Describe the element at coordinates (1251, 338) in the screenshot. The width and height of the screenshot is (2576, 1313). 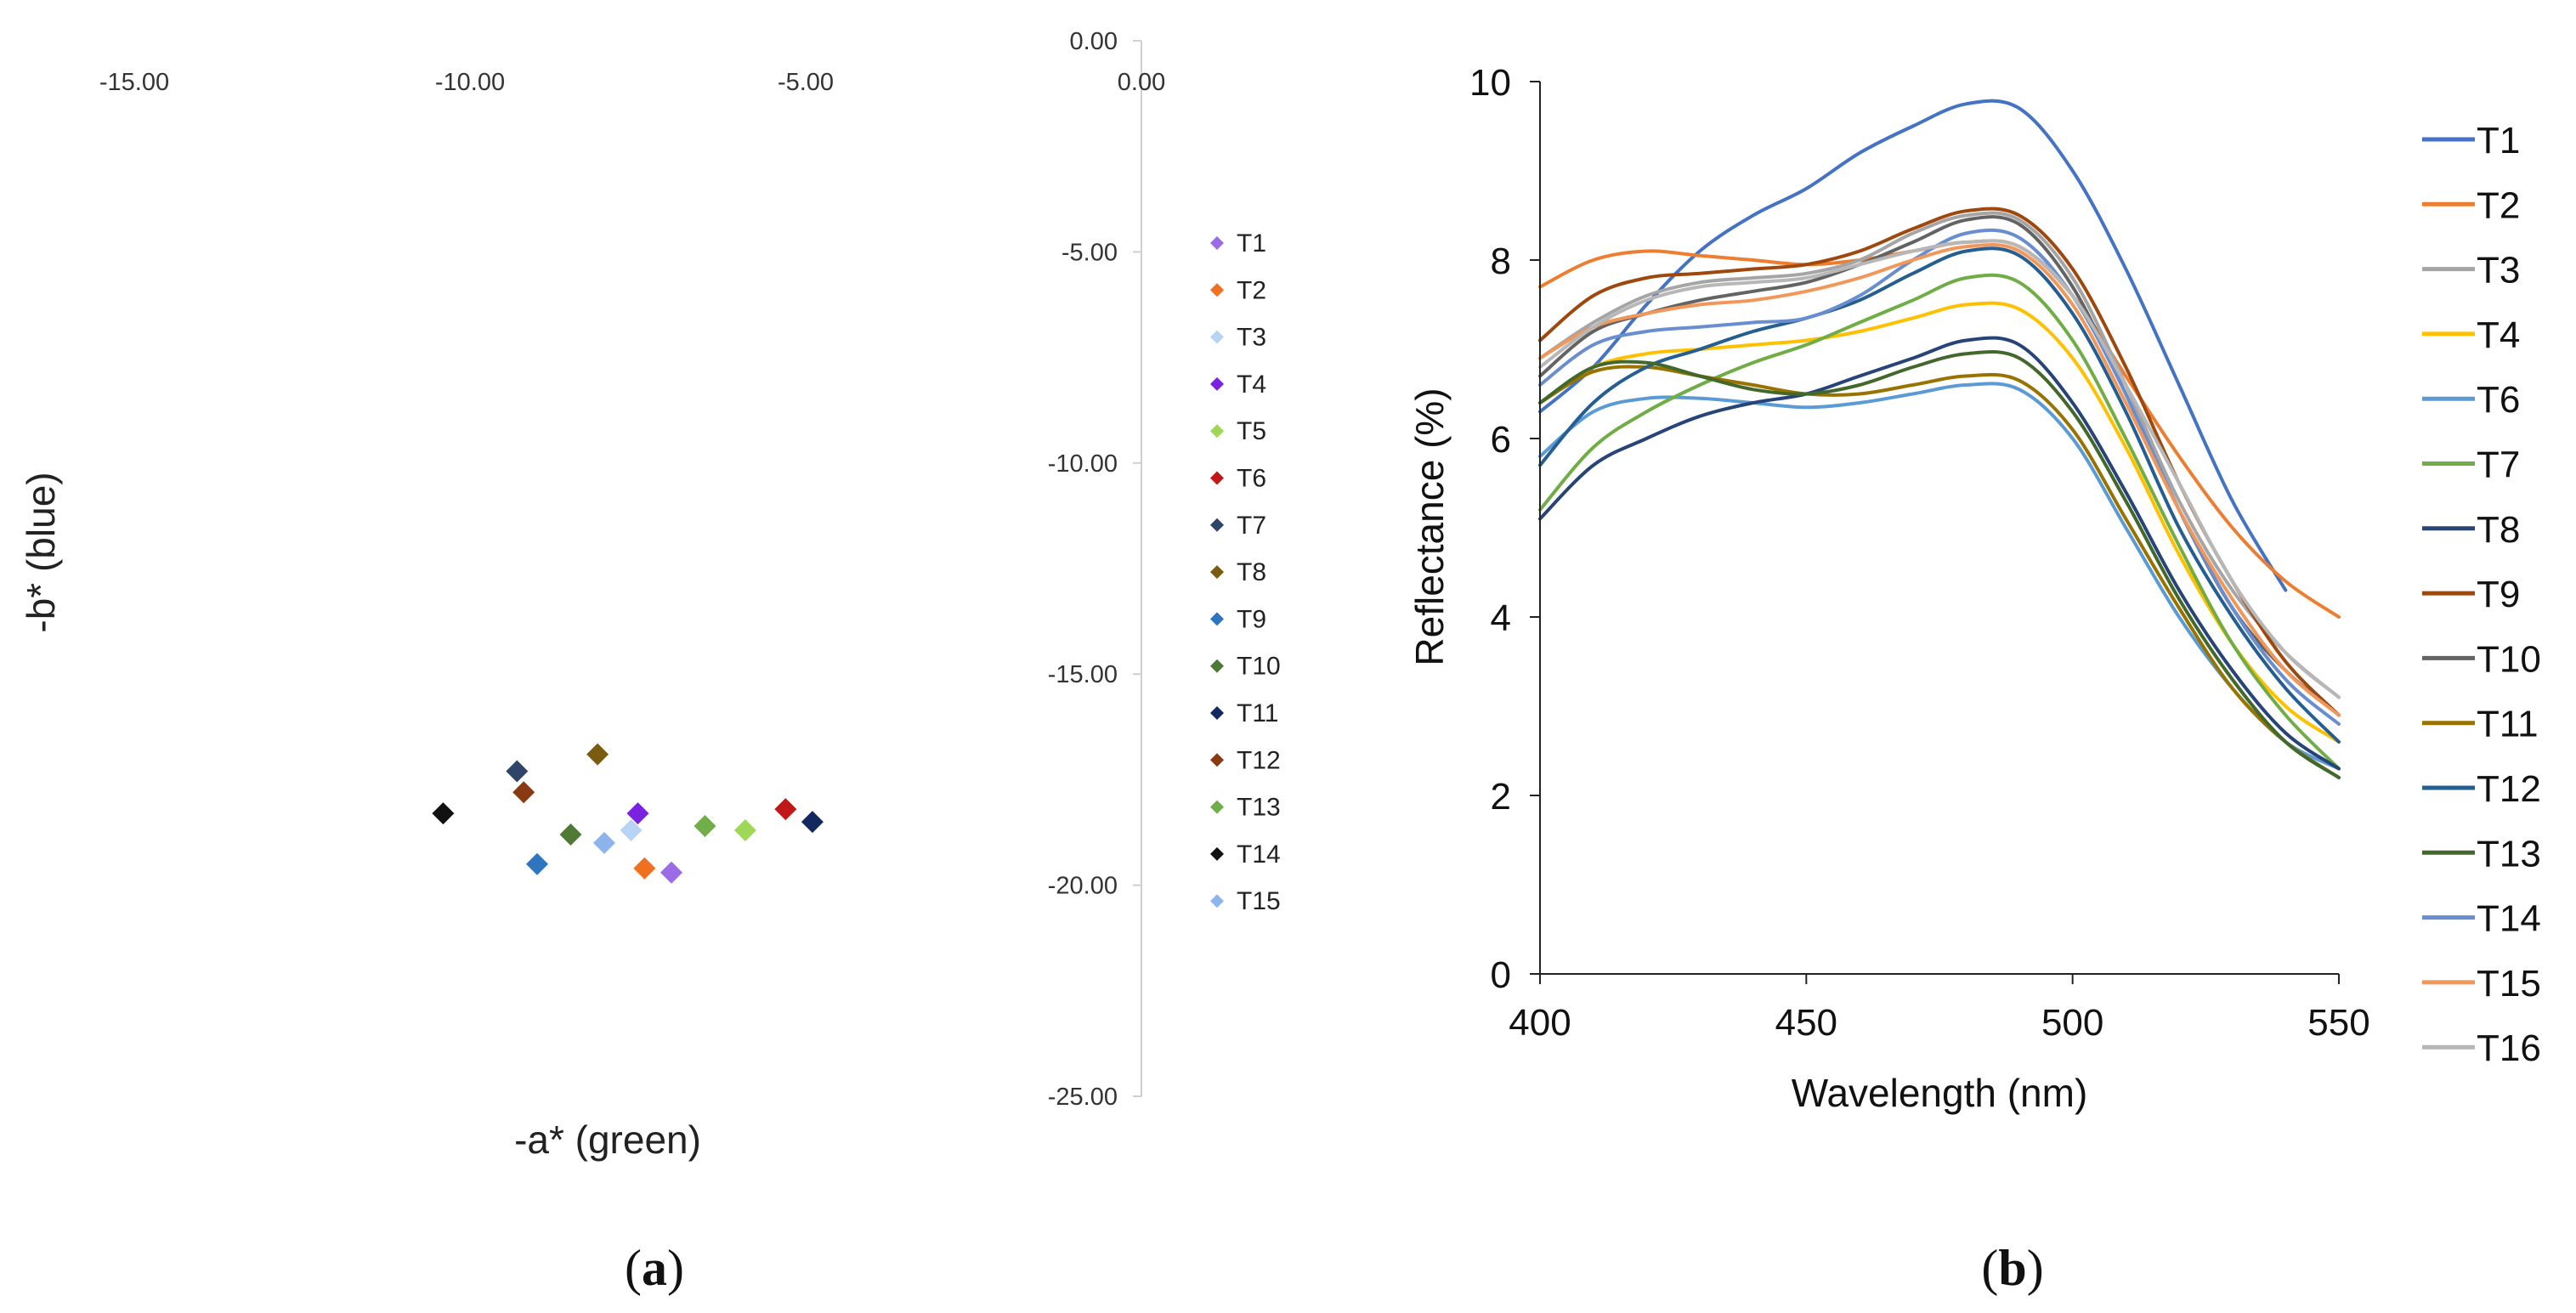
I see `chart-a-legend-label-t3: T3` at that location.